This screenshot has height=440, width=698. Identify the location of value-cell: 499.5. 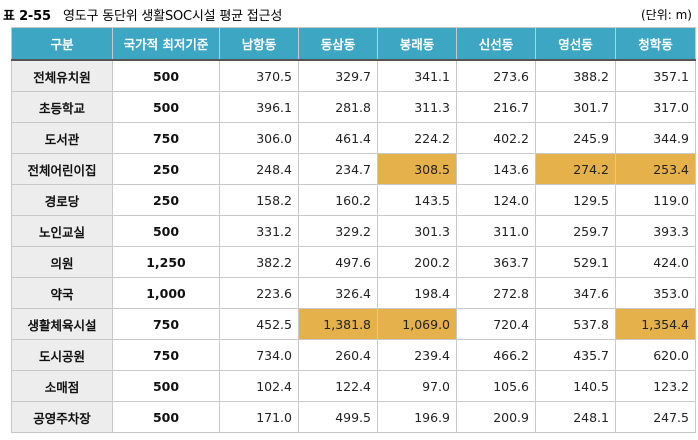
(338, 417).